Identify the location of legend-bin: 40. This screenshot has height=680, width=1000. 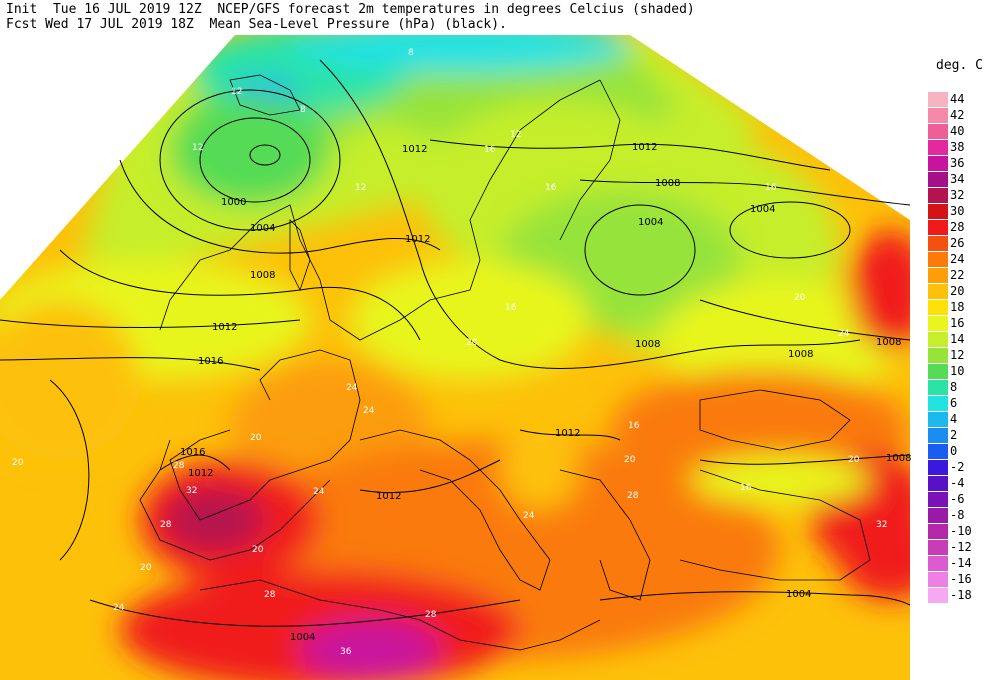
(963, 132).